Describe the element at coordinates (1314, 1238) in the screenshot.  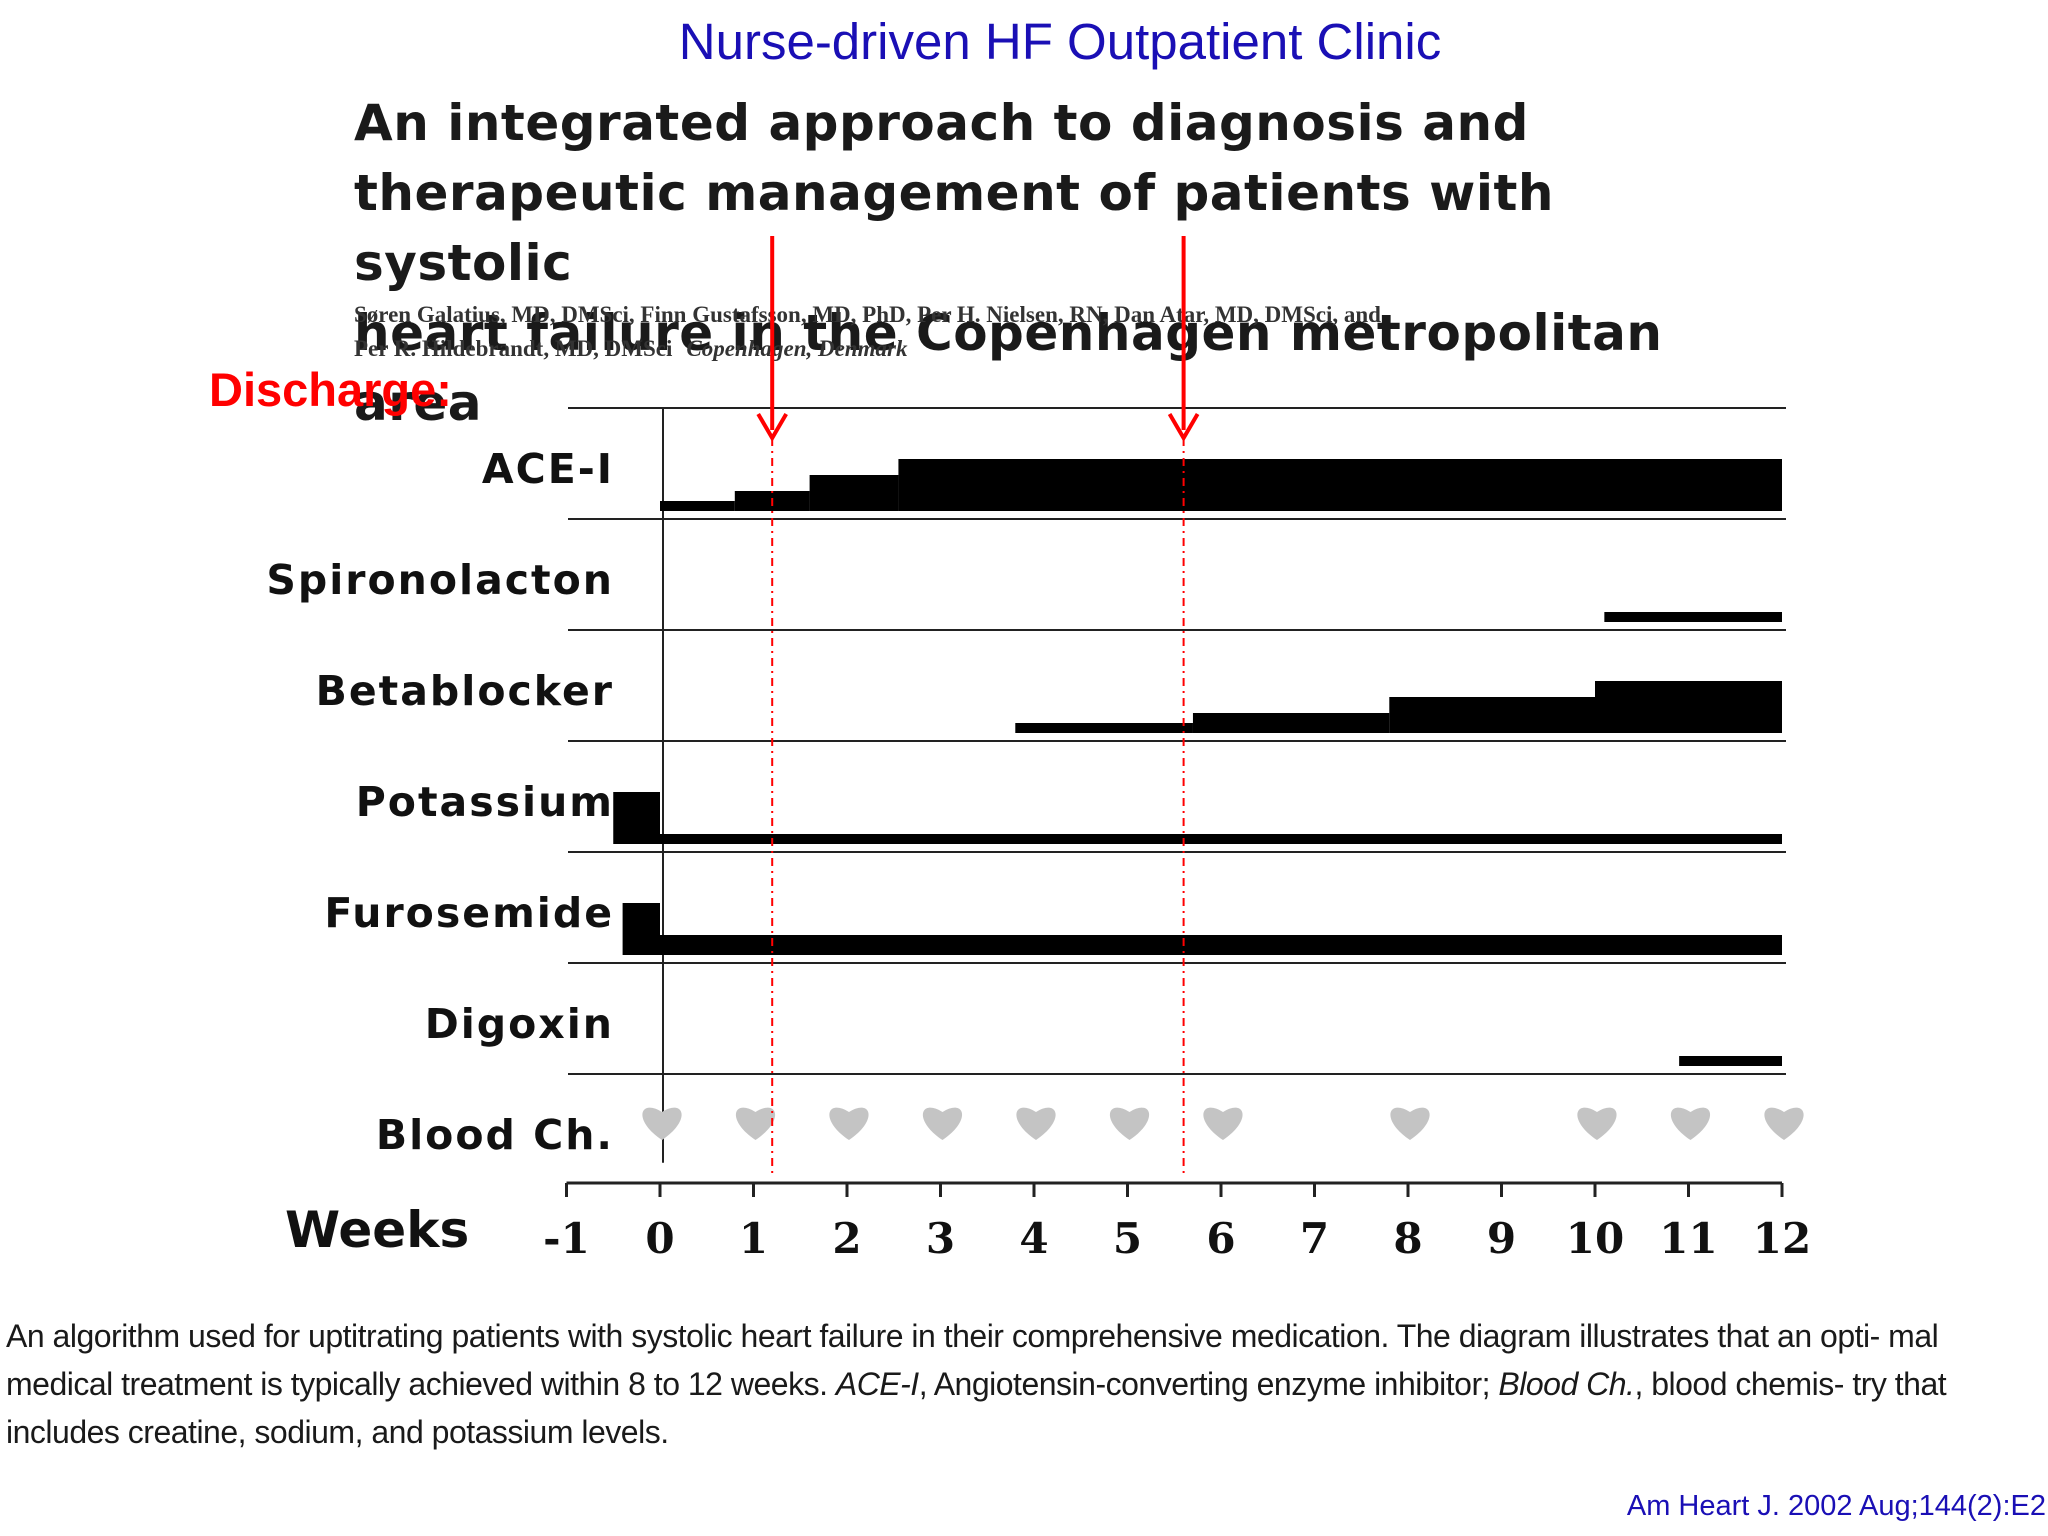
I see `x-tick-label: 7` at that location.